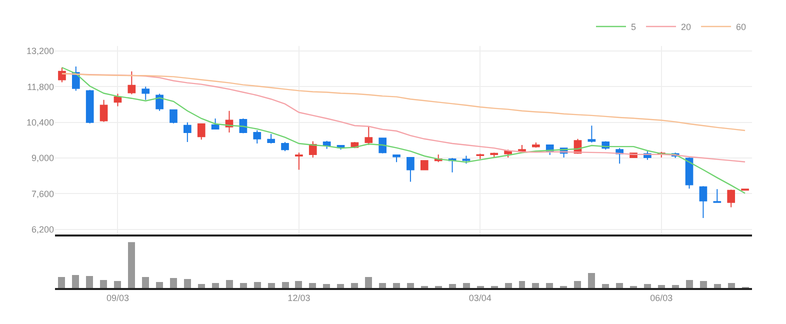 The width and height of the screenshot is (786, 324). What do you see at coordinates (299, 297) in the screenshot?
I see `x-tick-label: 12/03` at bounding box center [299, 297].